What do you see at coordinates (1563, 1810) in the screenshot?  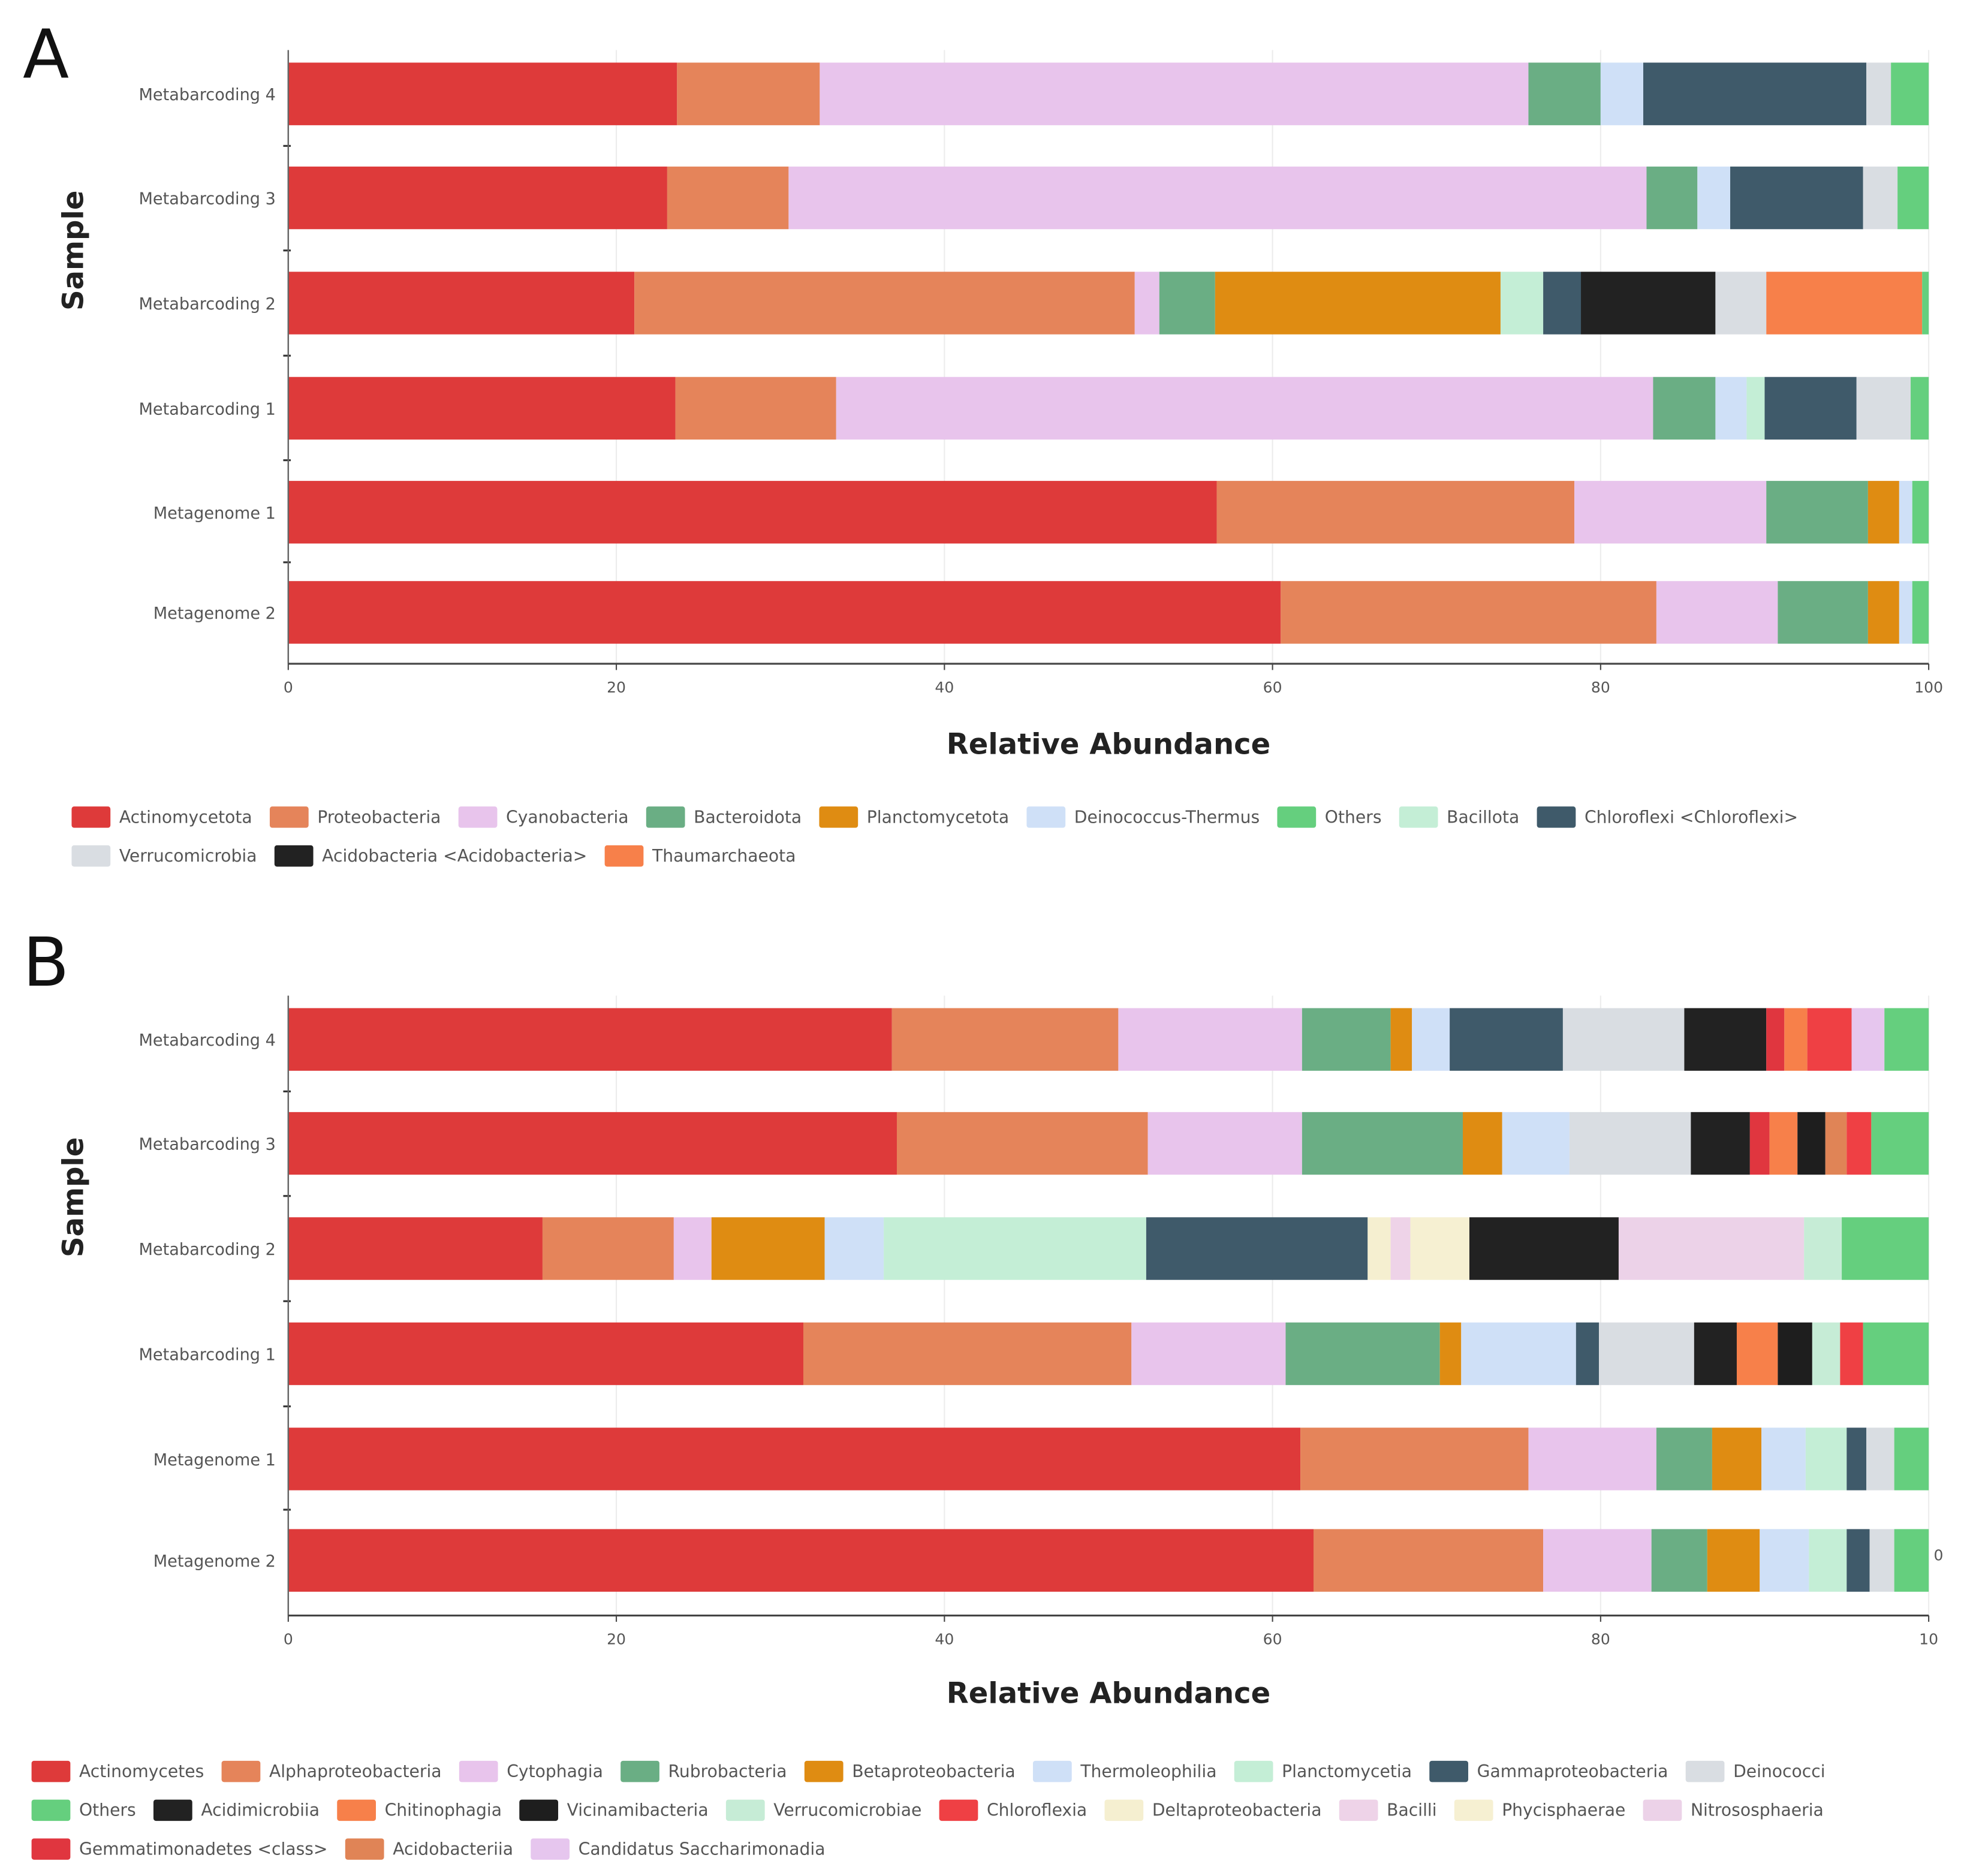 I see `legend-label: Phycisphaerae` at bounding box center [1563, 1810].